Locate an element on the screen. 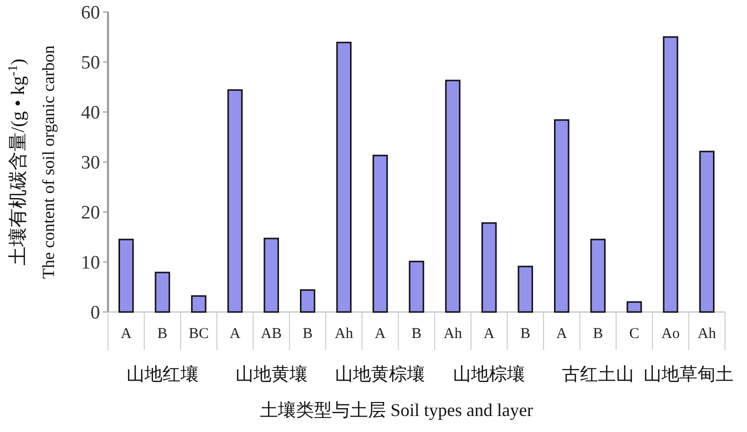 The image size is (747, 432). text: 山地黄棕壤 is located at coordinates (380, 374).